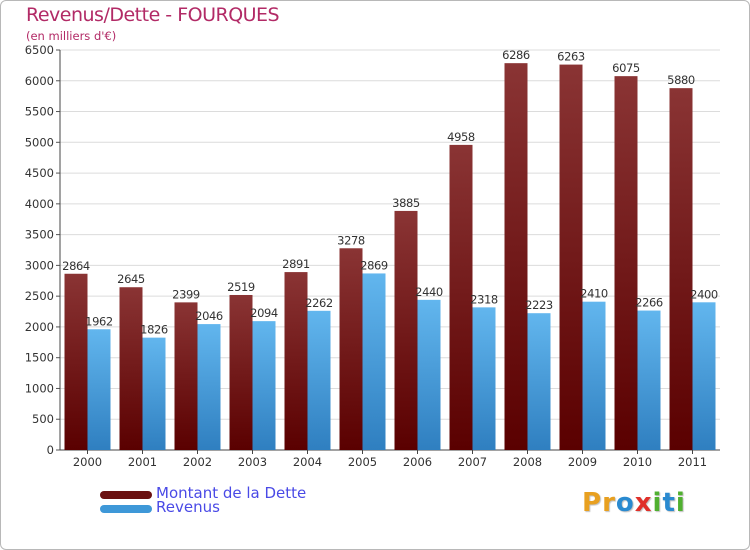 The height and width of the screenshot is (550, 750). What do you see at coordinates (307, 462) in the screenshot?
I see `x-tick-label: 2004` at bounding box center [307, 462].